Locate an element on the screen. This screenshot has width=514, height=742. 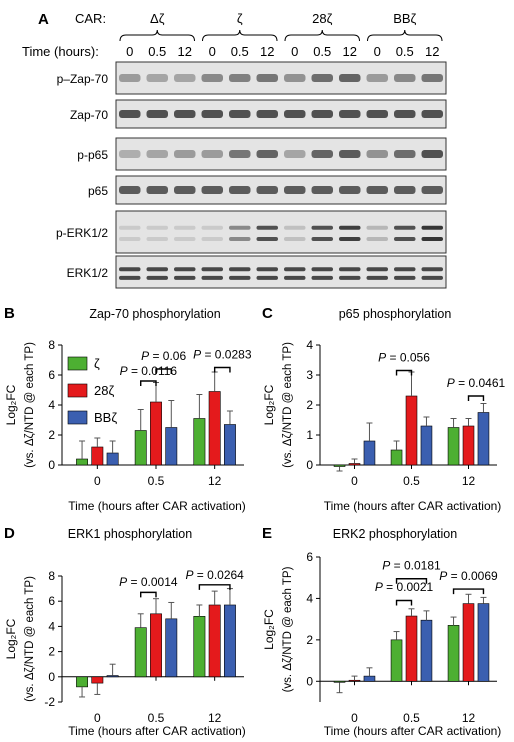
y-tick-label: -2 is located at coordinates (49, 702).